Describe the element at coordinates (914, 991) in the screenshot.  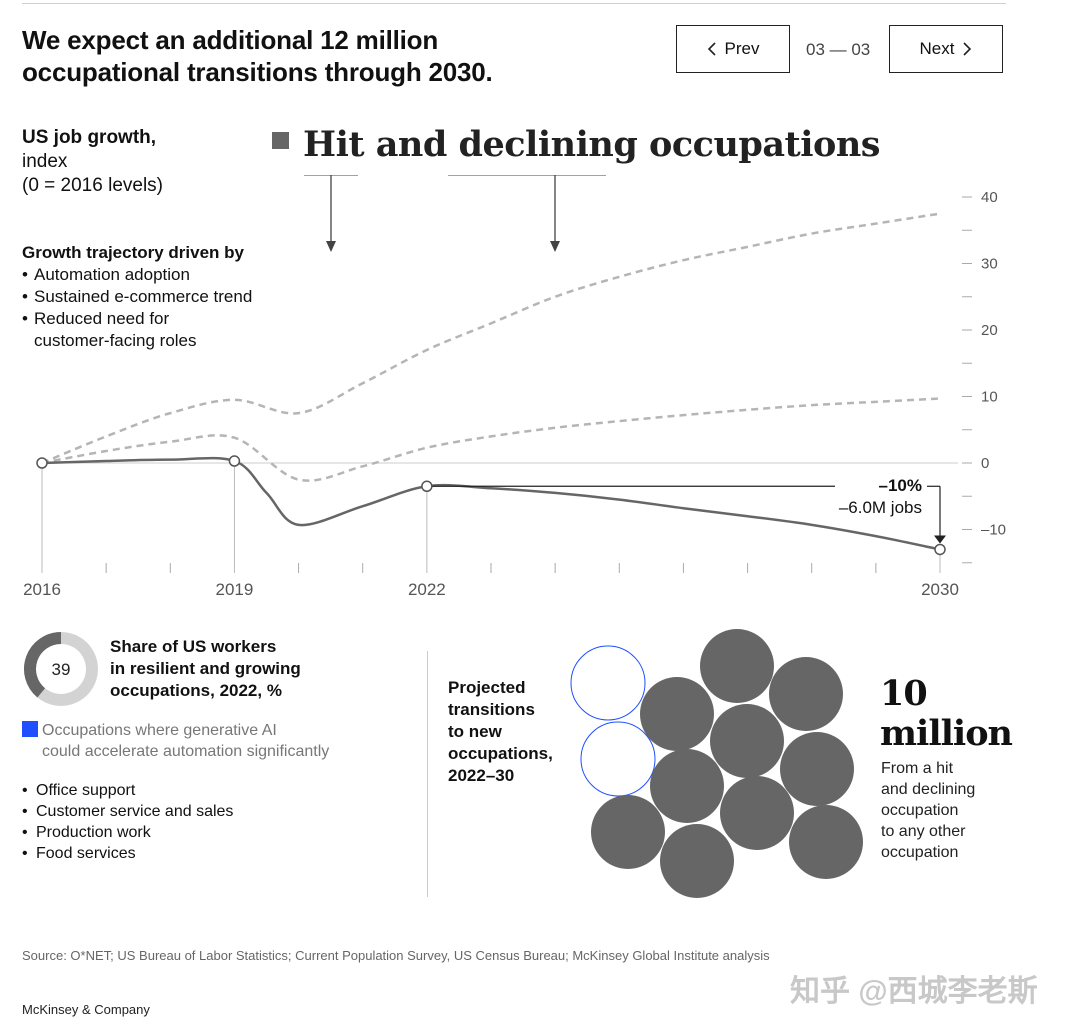
I see `watermark: 知乎 @西城李老斯` at that location.